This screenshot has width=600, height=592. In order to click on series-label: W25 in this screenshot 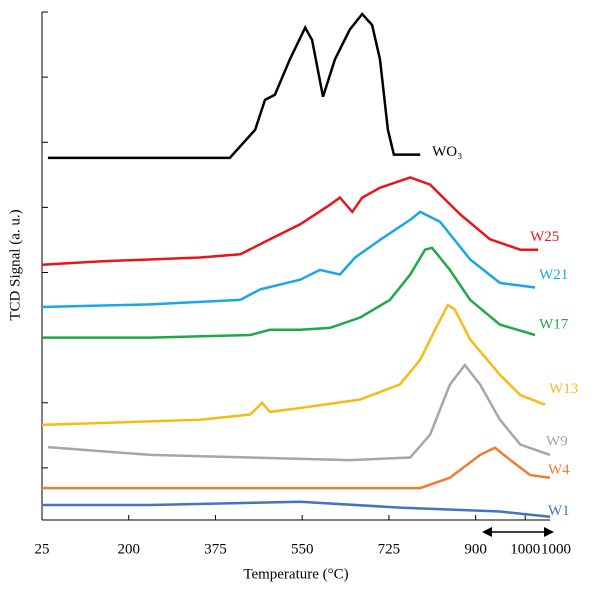, I will do `click(544, 237)`.